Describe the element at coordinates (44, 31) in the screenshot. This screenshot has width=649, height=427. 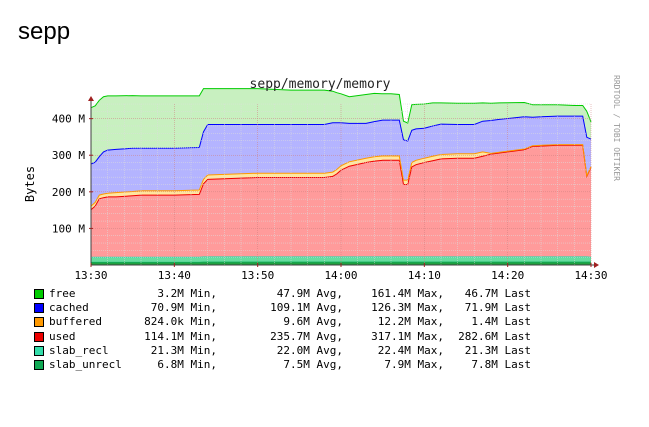
I see `page-title: sepp` at that location.